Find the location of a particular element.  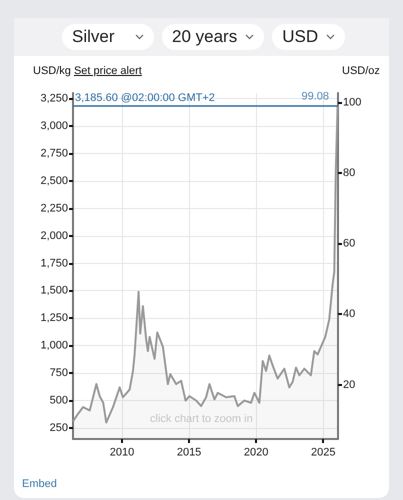

y-tick-label: 1,000 is located at coordinates (54, 346).